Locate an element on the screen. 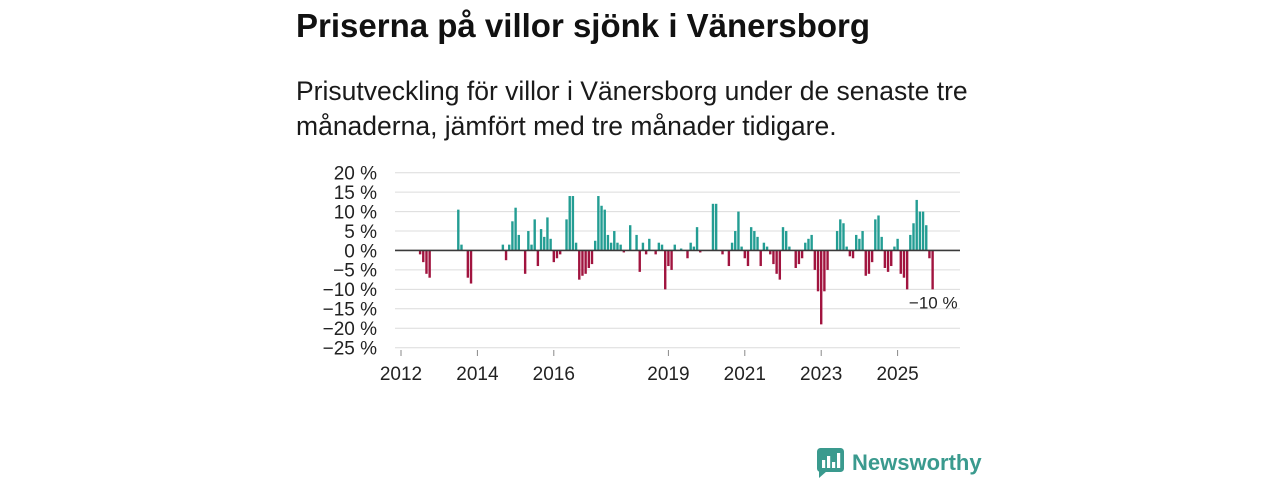 The width and height of the screenshot is (1280, 480). y-tick-label: 20 % is located at coordinates (355, 174).